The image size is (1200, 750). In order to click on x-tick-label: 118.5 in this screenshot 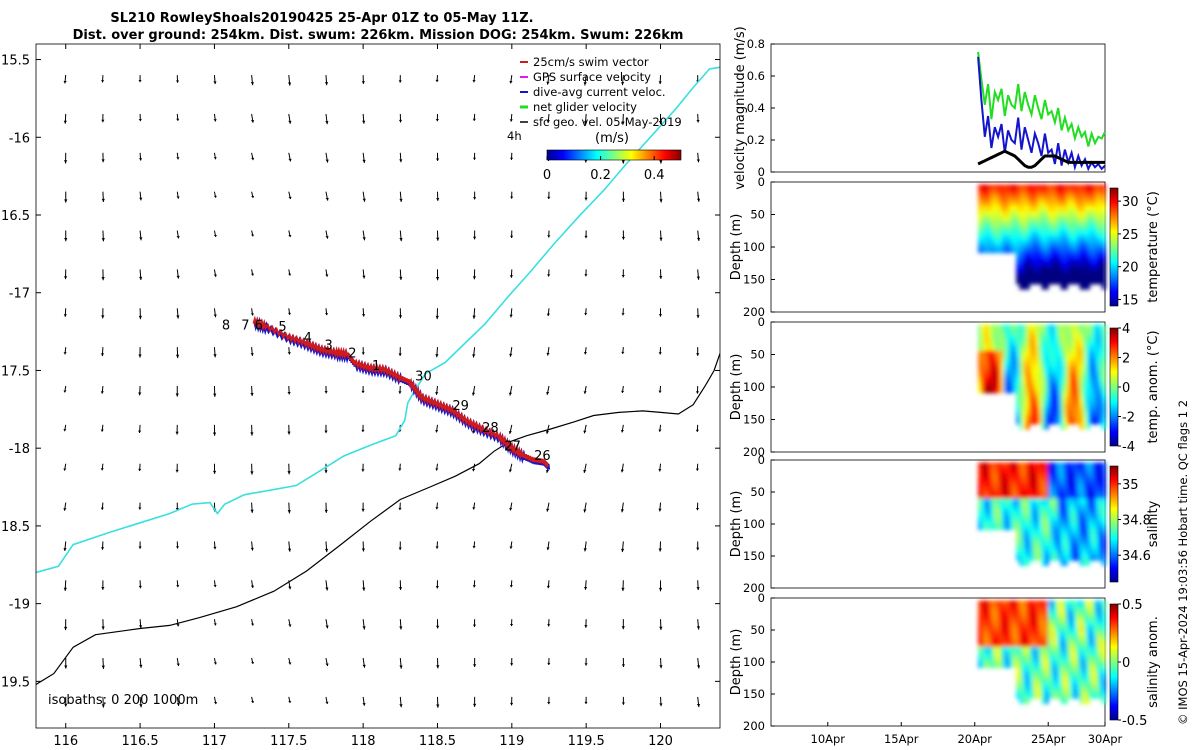, I will do `click(437, 741)`.